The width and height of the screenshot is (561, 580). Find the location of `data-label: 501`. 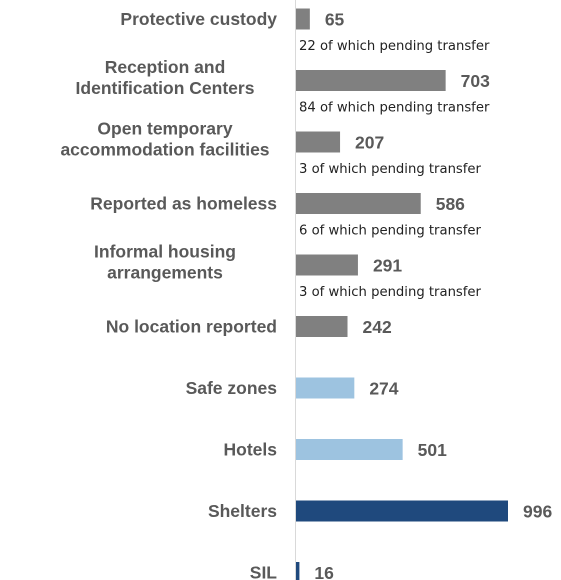

data-label: 501 is located at coordinates (432, 450).